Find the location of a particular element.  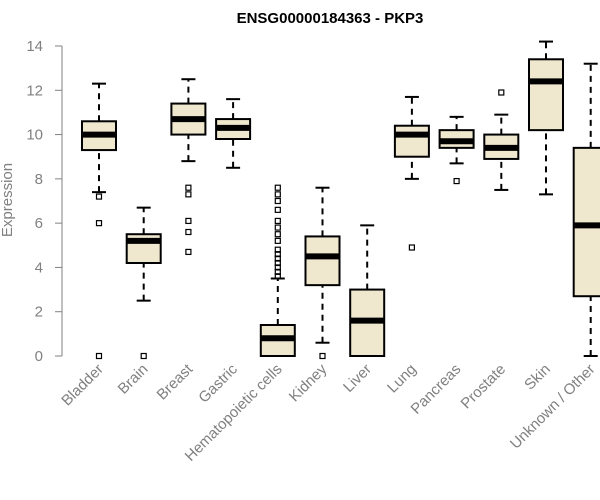

y-tick-label: 6 is located at coordinates (39, 223).